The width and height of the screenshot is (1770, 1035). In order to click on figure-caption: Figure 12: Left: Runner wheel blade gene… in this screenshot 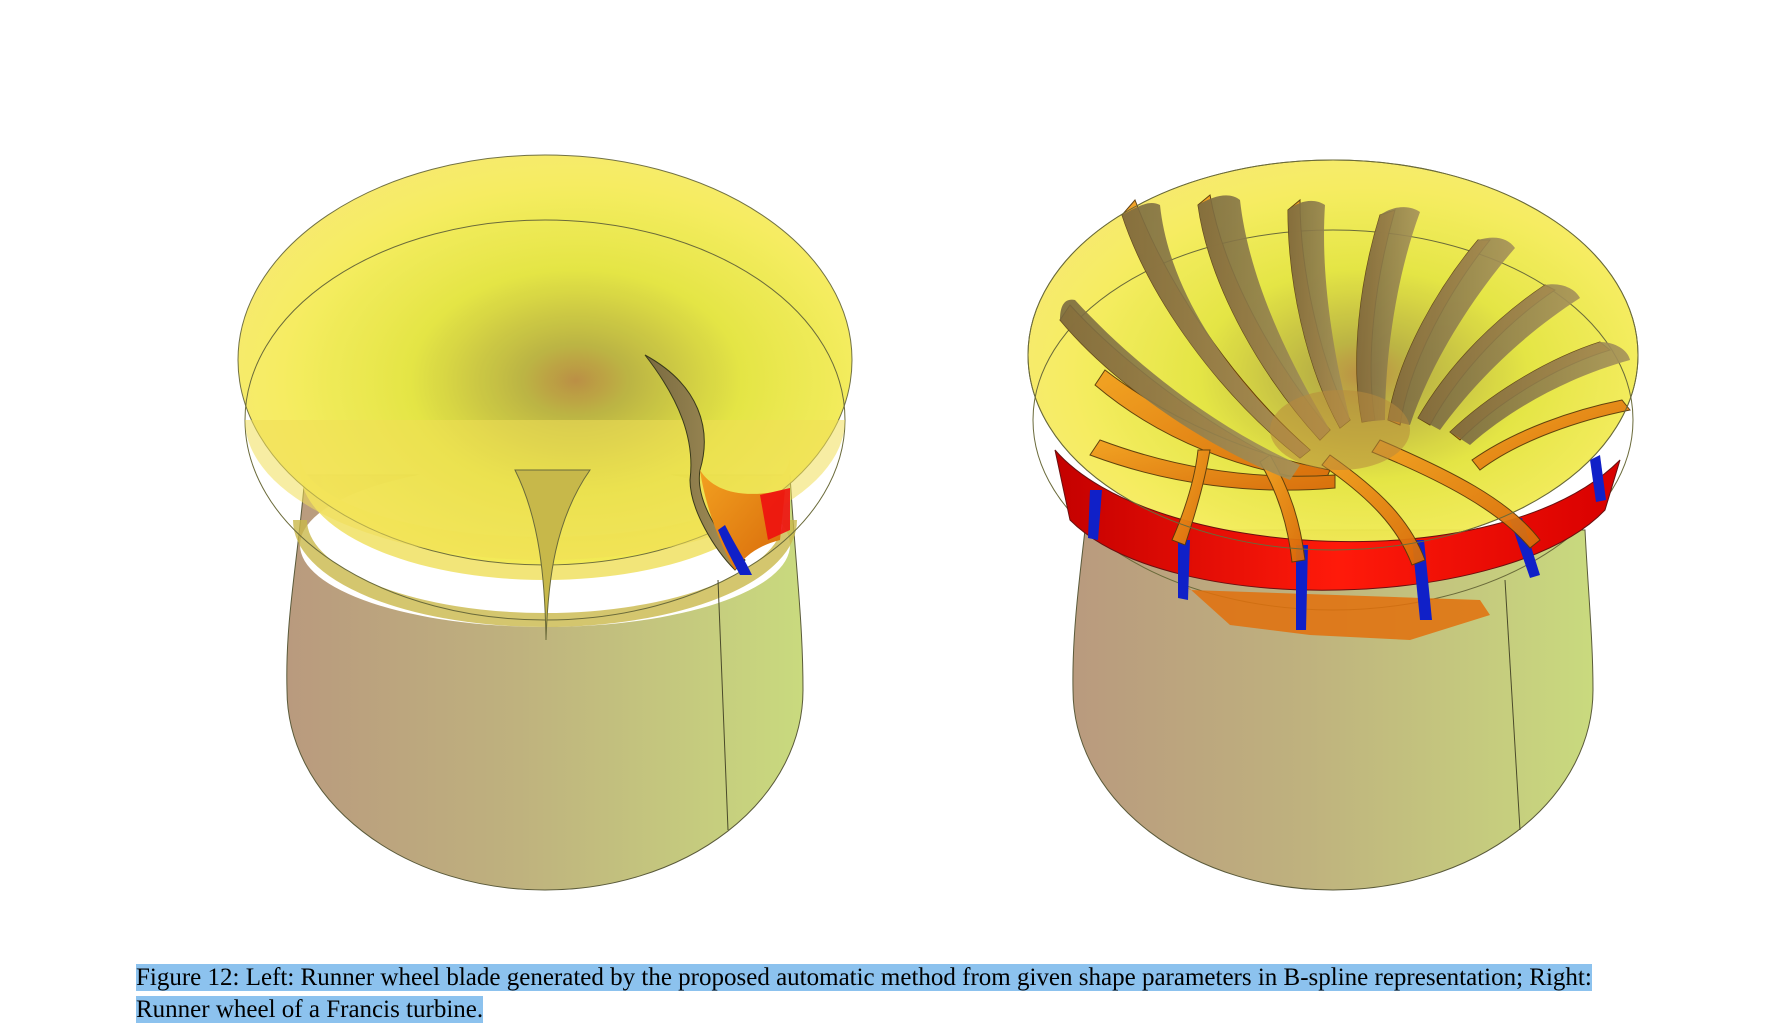, I will do `click(936, 994)`.